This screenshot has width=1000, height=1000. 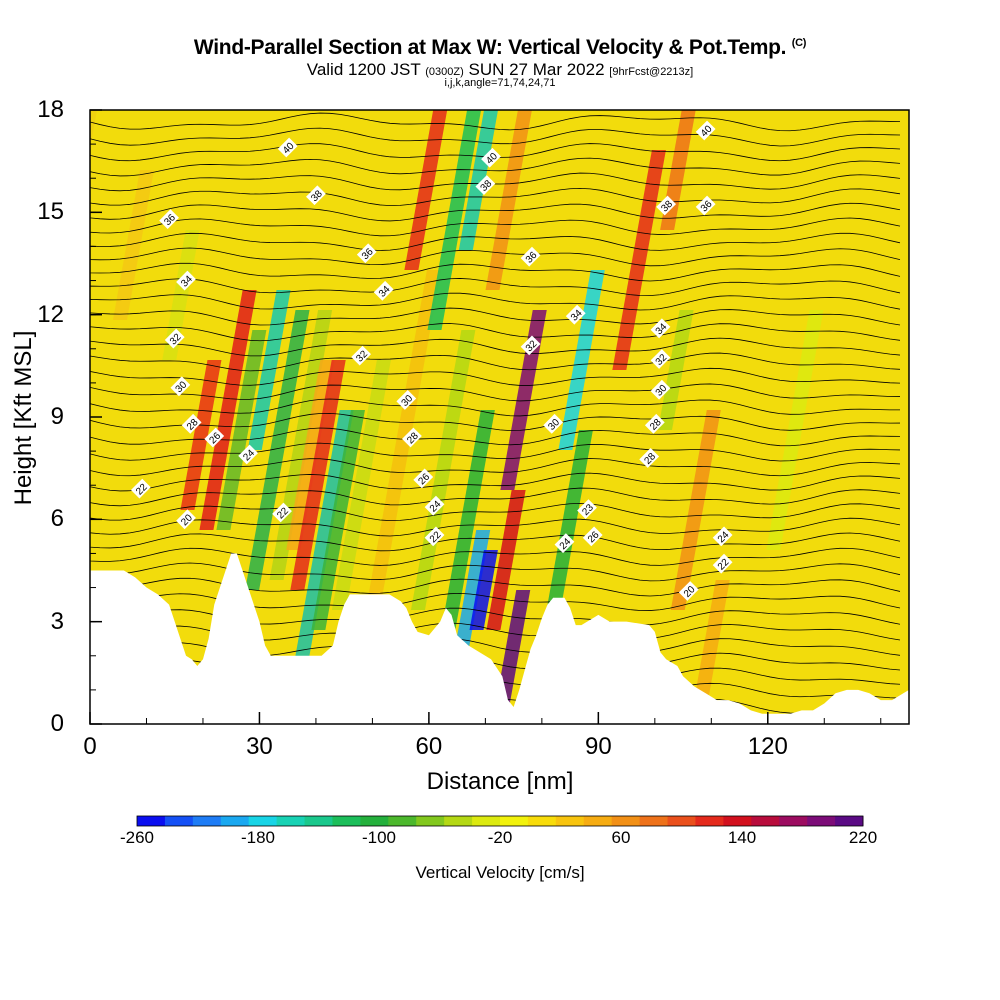 I want to click on x-tick-label: 0, so click(x=90, y=746).